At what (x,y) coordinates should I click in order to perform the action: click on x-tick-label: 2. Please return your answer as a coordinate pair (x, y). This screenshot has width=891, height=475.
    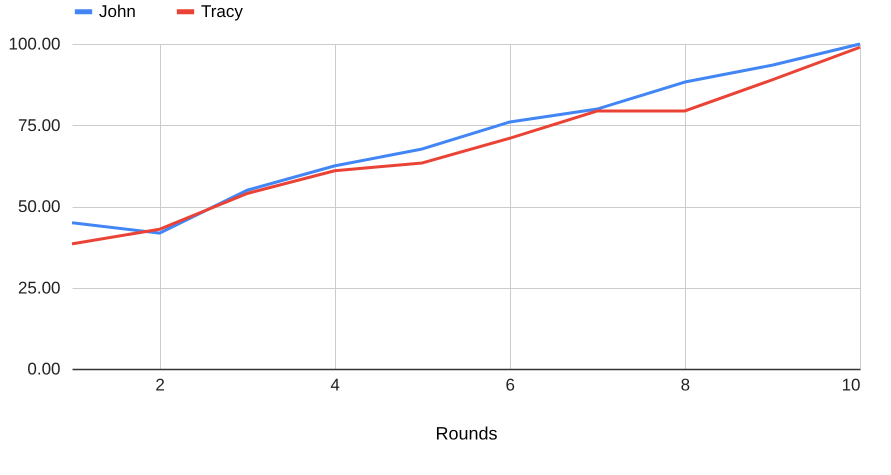
    Looking at the image, I should click on (160, 385).